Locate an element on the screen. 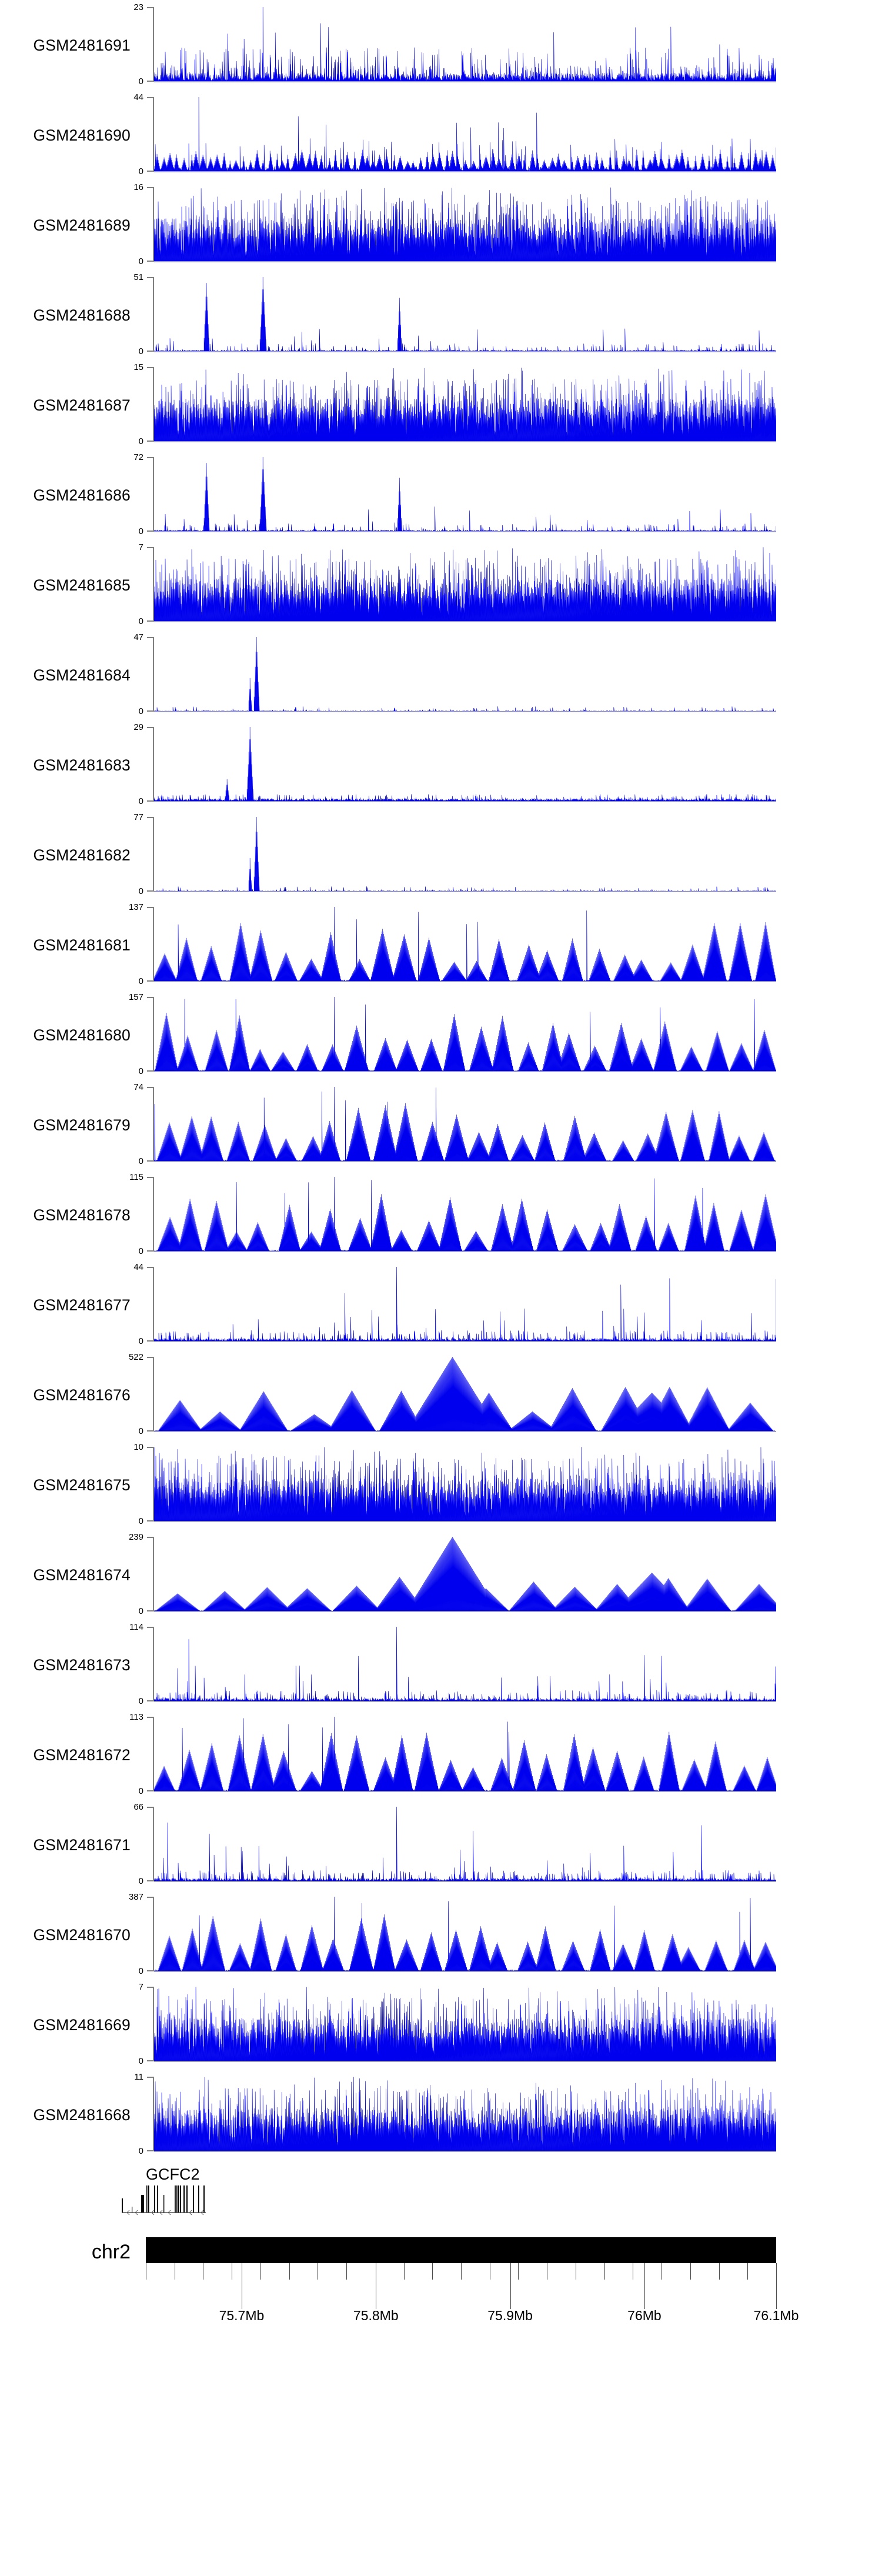  gene-annotation-region: GCFC2 is located at coordinates (441, 2195).